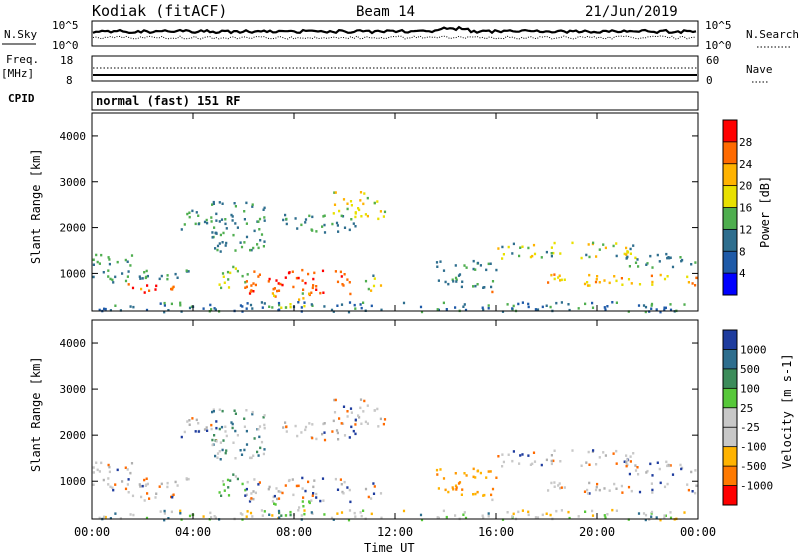 This screenshot has height=554, width=800. I want to click on colorbar-tick-label: 500, so click(750, 369).